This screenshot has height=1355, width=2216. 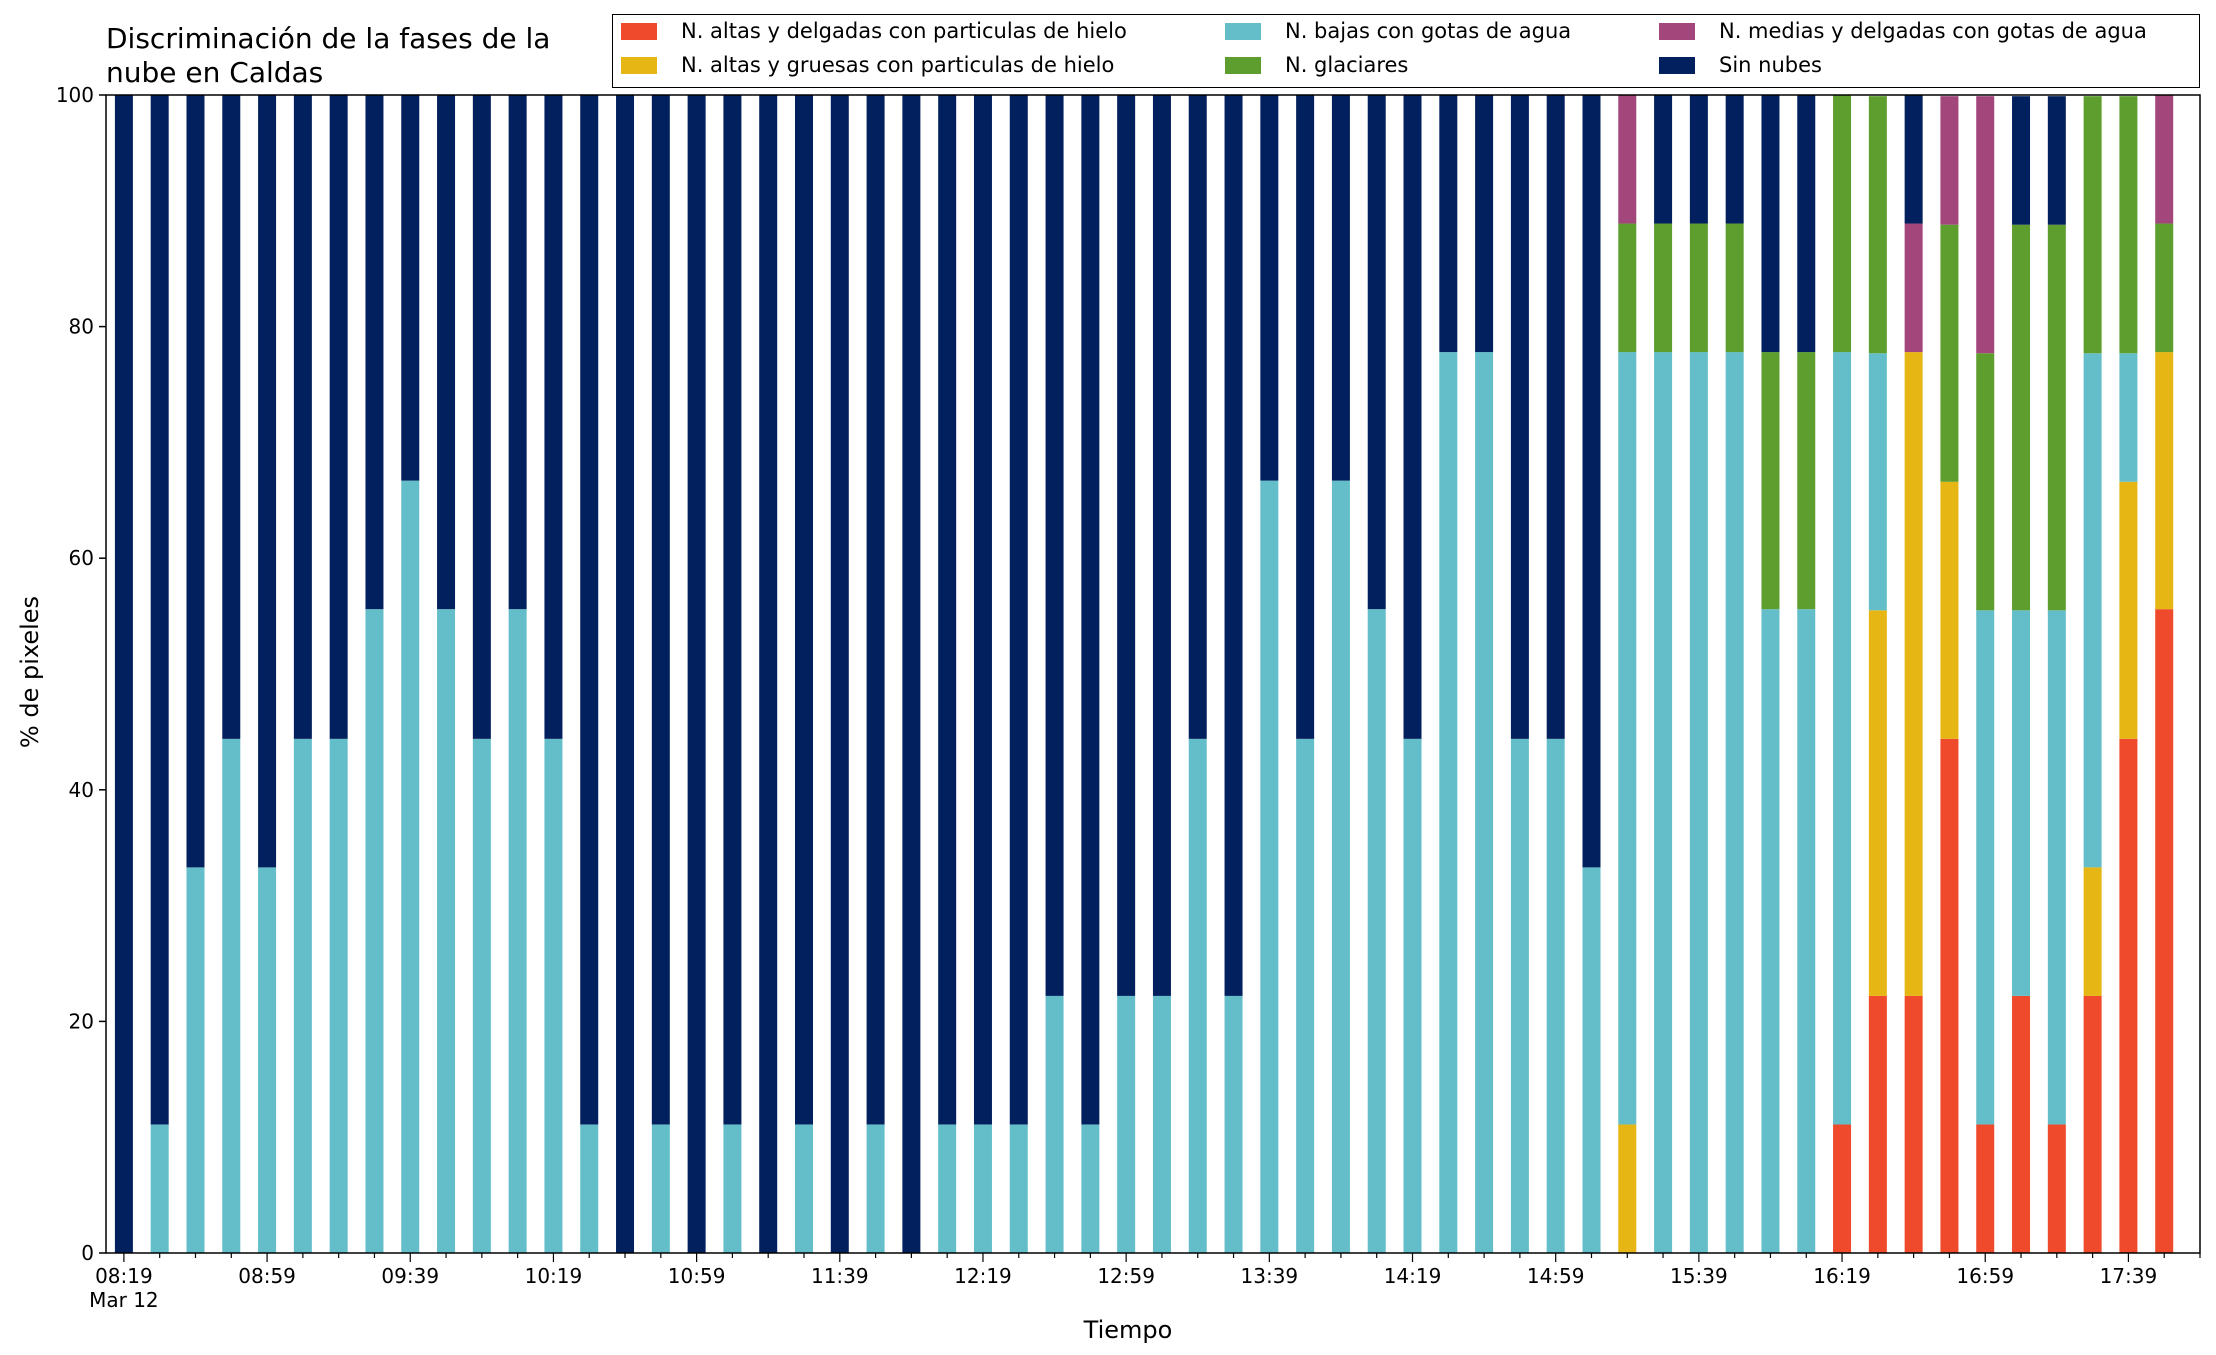 I want to click on legend-item-bajas-gotas: N. bajas con gotas de agua, so click(x=1398, y=31).